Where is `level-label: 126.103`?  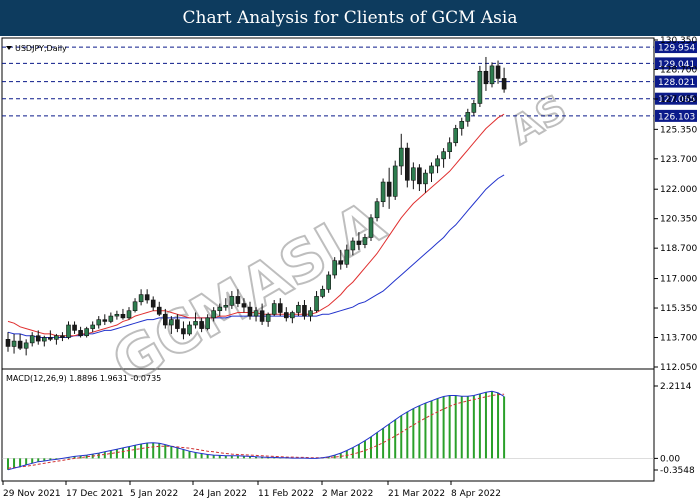
level-label: 126.103 is located at coordinates (676, 117).